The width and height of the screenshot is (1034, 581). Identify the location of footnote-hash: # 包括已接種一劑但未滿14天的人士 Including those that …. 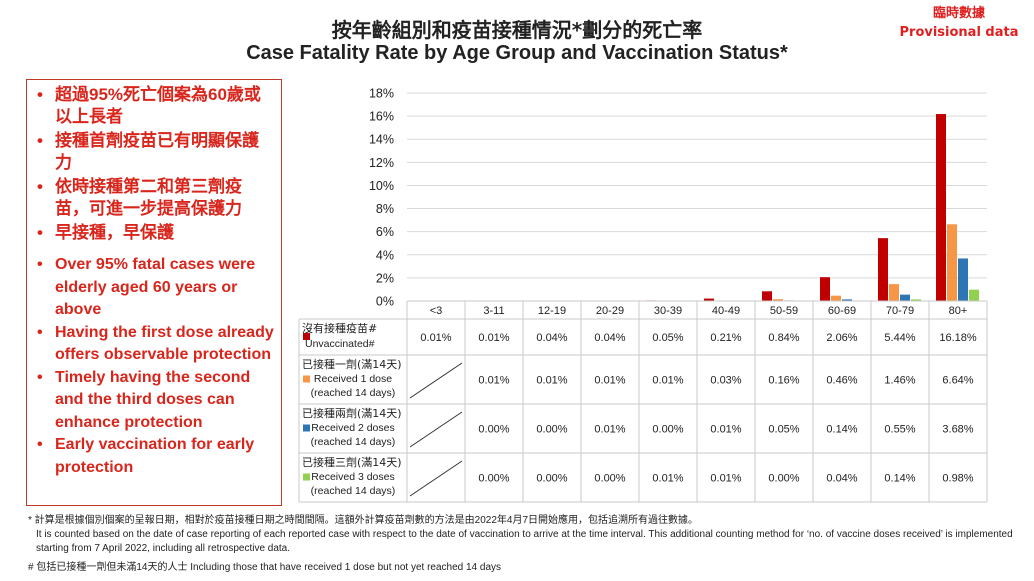
(265, 567).